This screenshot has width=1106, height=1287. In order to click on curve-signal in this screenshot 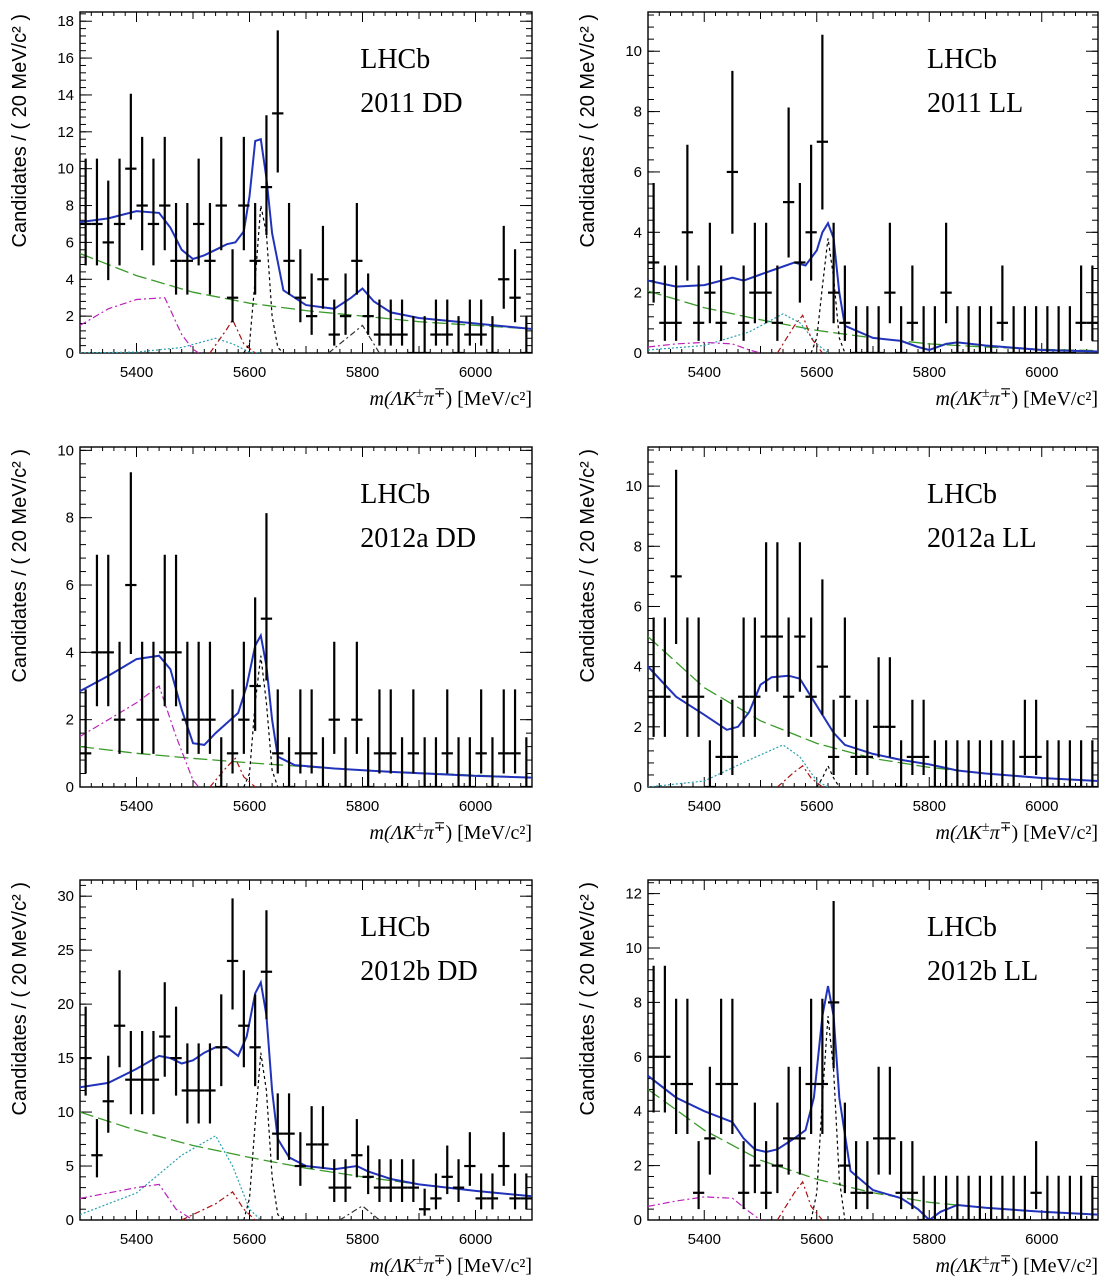, I will do `click(828, 295)`.